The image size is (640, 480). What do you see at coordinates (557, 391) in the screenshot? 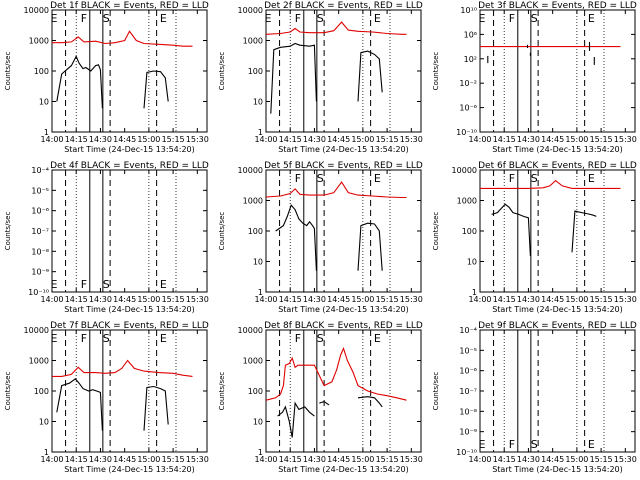
I see `plot-frame` at bounding box center [557, 391].